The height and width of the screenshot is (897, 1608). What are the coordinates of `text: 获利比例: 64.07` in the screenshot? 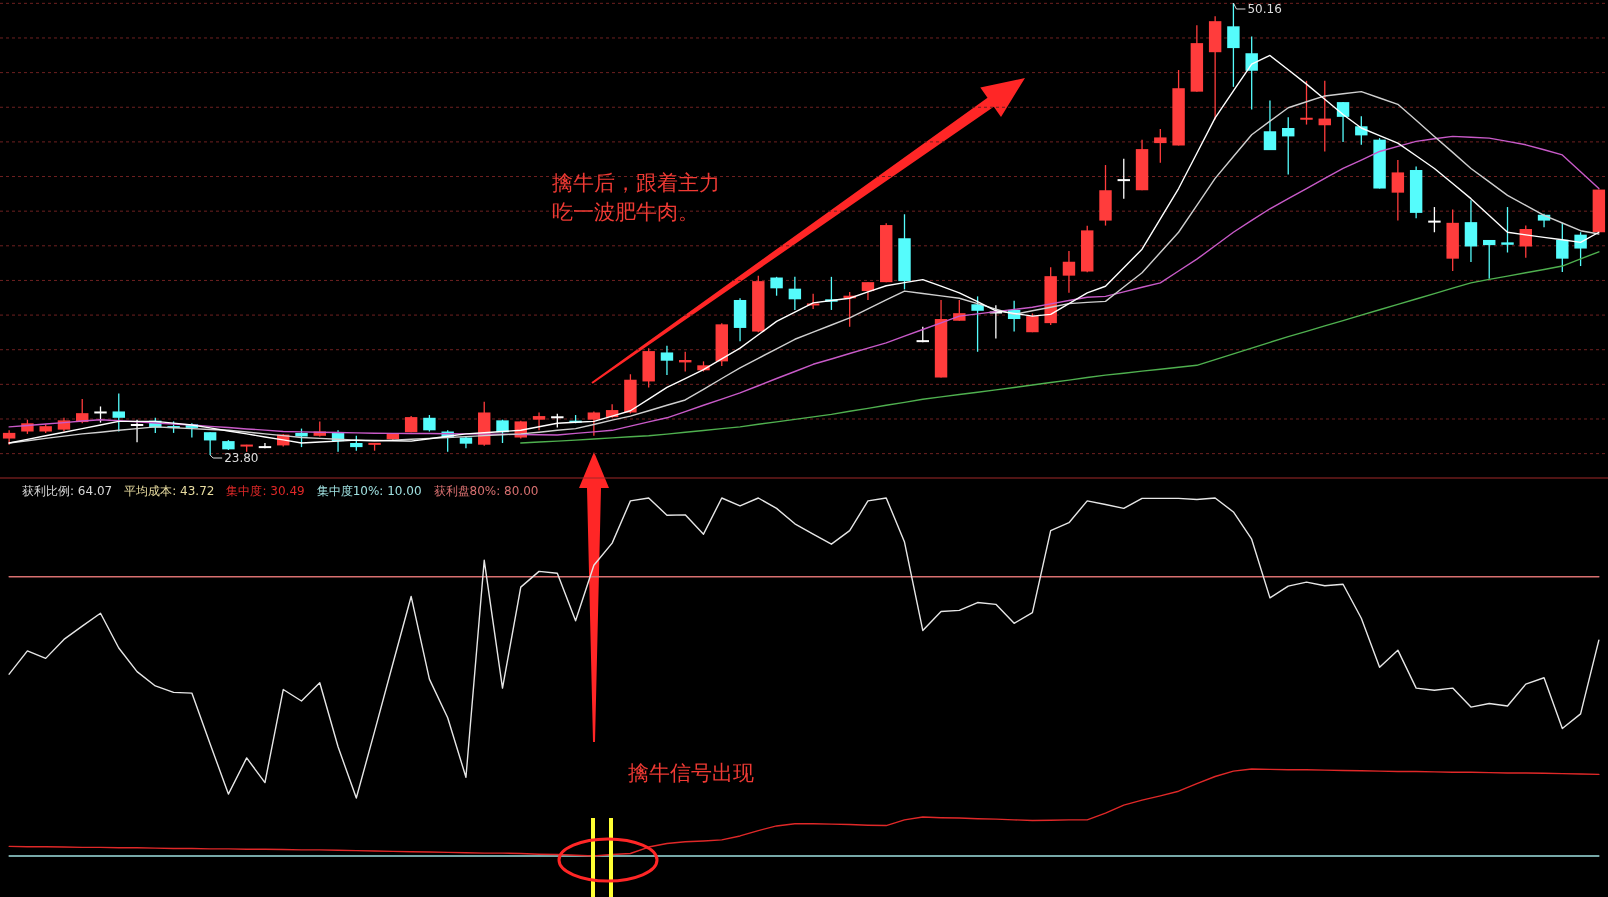 It's located at (67, 490).